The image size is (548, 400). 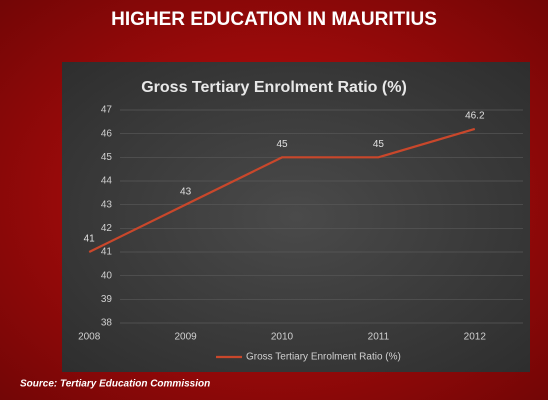 What do you see at coordinates (107, 323) in the screenshot?
I see `y-tick-label: 38` at bounding box center [107, 323].